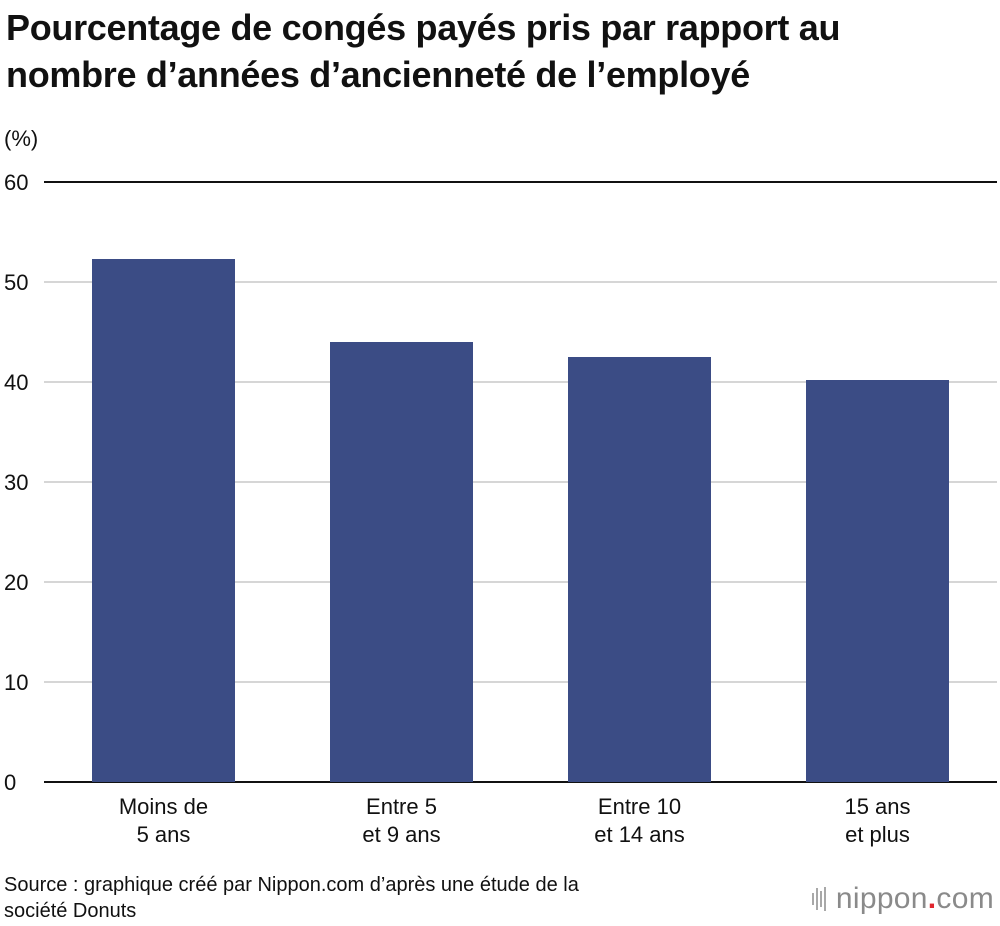 The height and width of the screenshot is (926, 1000). Describe the element at coordinates (163, 806) in the screenshot. I see `x-tick-label: Moins de` at that location.